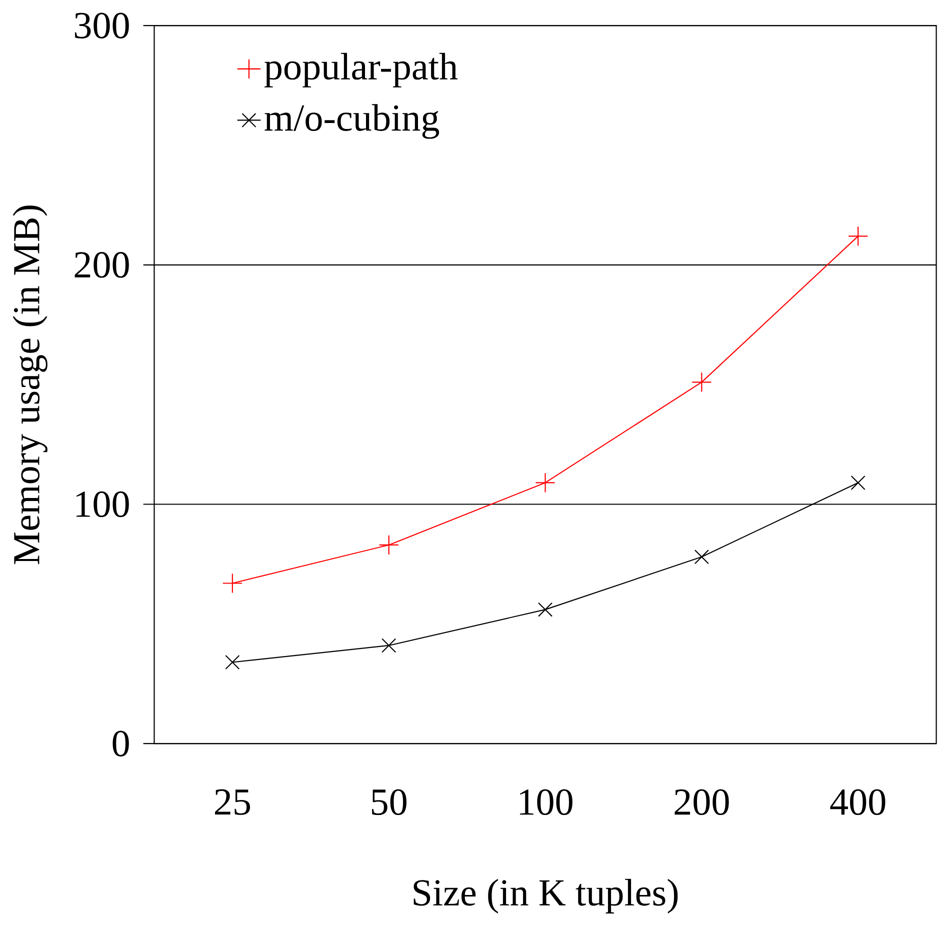 This screenshot has height=926, width=949. I want to click on y-tick-label: 300, so click(101, 25).